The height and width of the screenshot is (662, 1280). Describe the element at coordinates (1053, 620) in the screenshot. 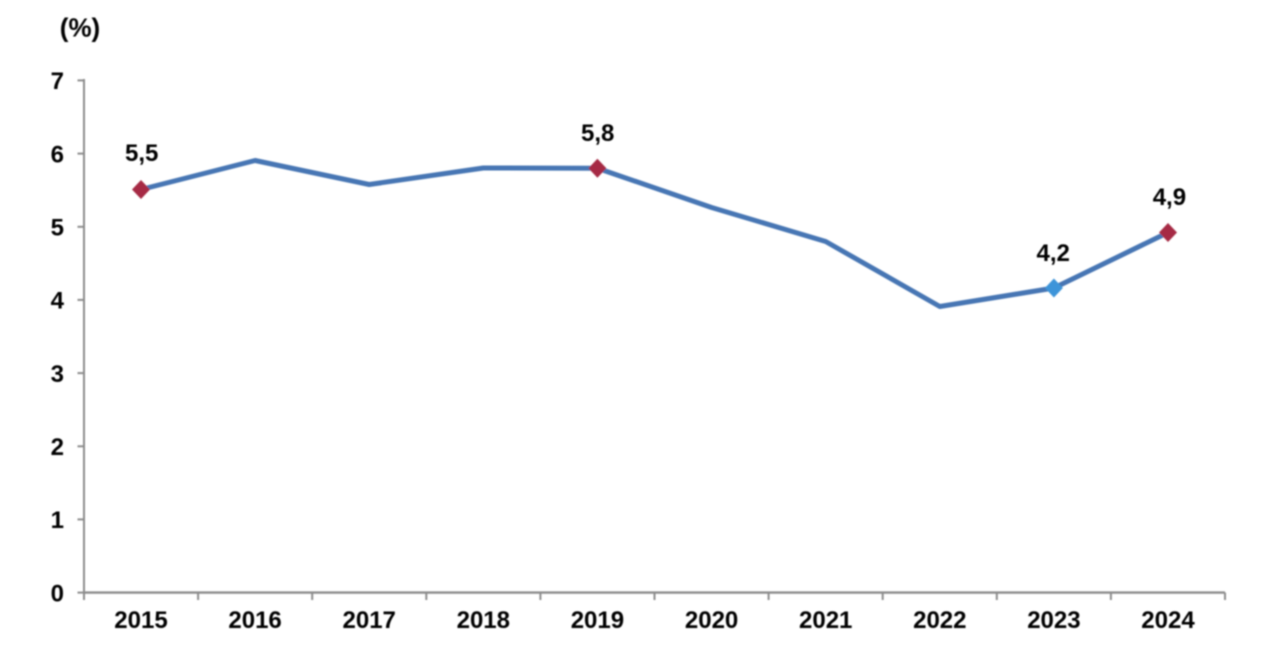

I see `svg-text: 2023` at that location.